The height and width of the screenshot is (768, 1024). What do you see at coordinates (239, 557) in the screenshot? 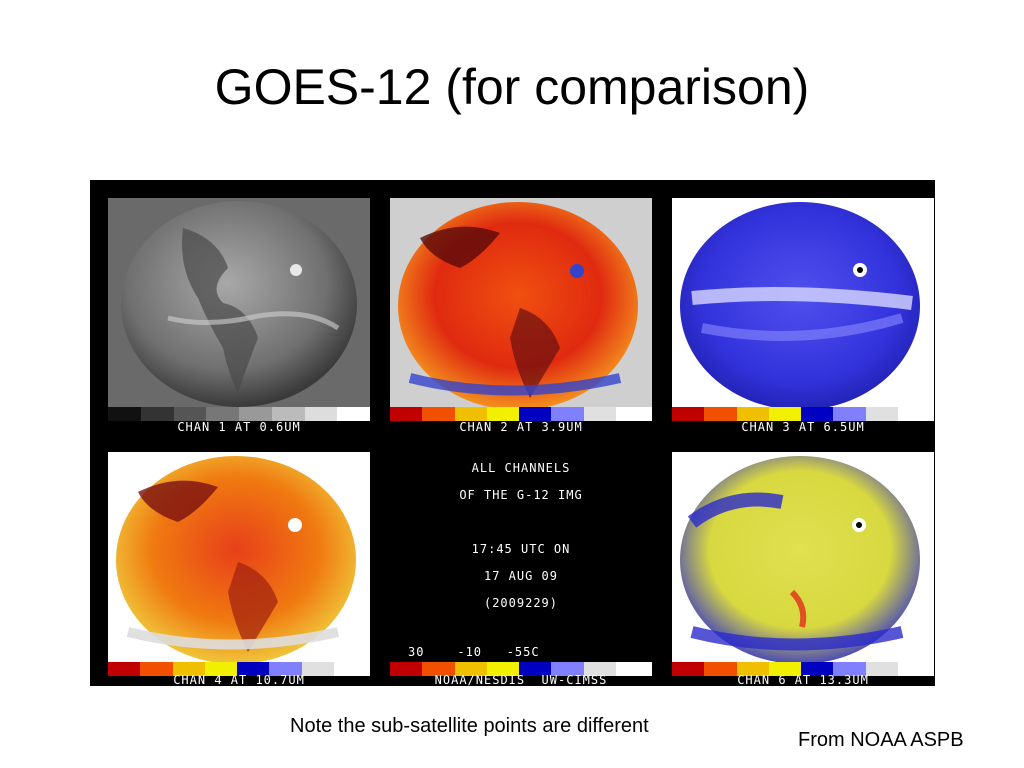
I see `chan4-image` at bounding box center [239, 557].